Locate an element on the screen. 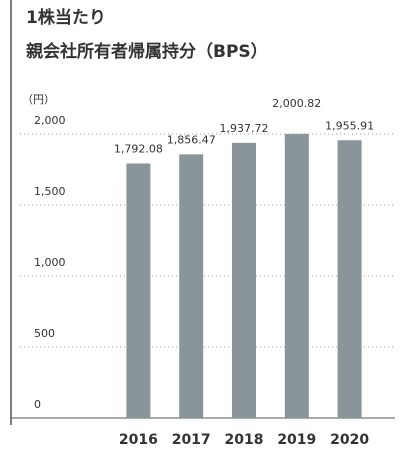 This screenshot has width=401, height=452. y-tick-label: 2,000 is located at coordinates (50, 120).